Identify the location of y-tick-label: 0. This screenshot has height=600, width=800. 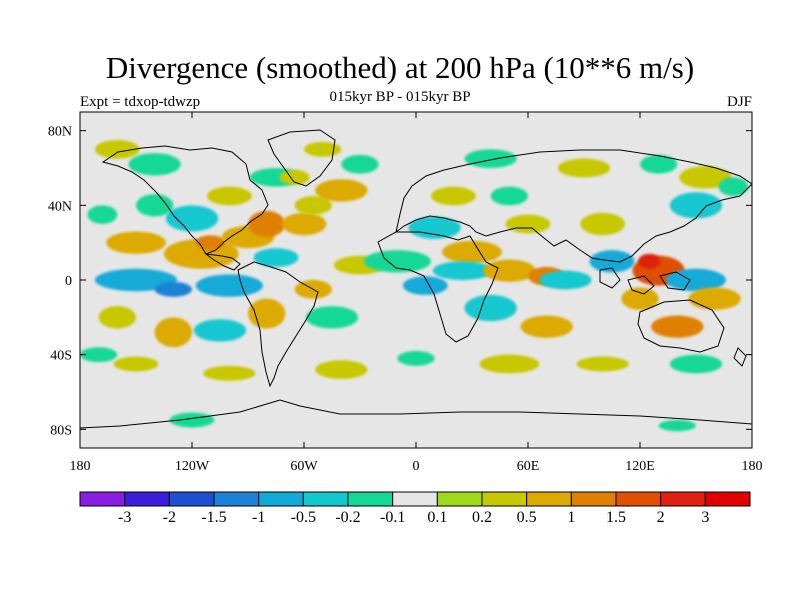
(68, 281).